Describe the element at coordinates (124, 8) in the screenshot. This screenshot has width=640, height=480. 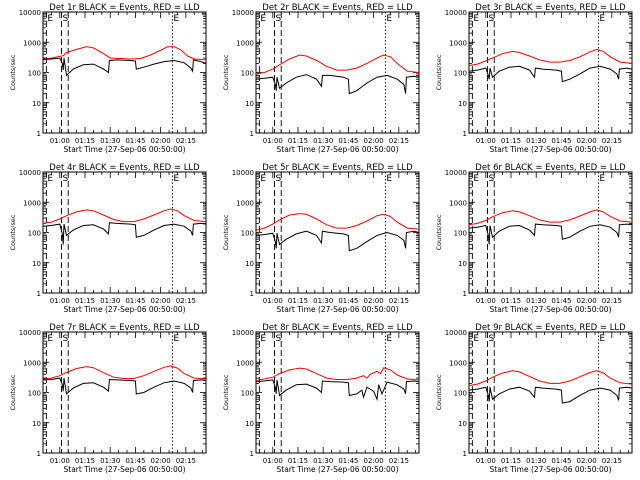
I see `panel-title: Det 1r BLACK = Events, RED = LLD` at that location.